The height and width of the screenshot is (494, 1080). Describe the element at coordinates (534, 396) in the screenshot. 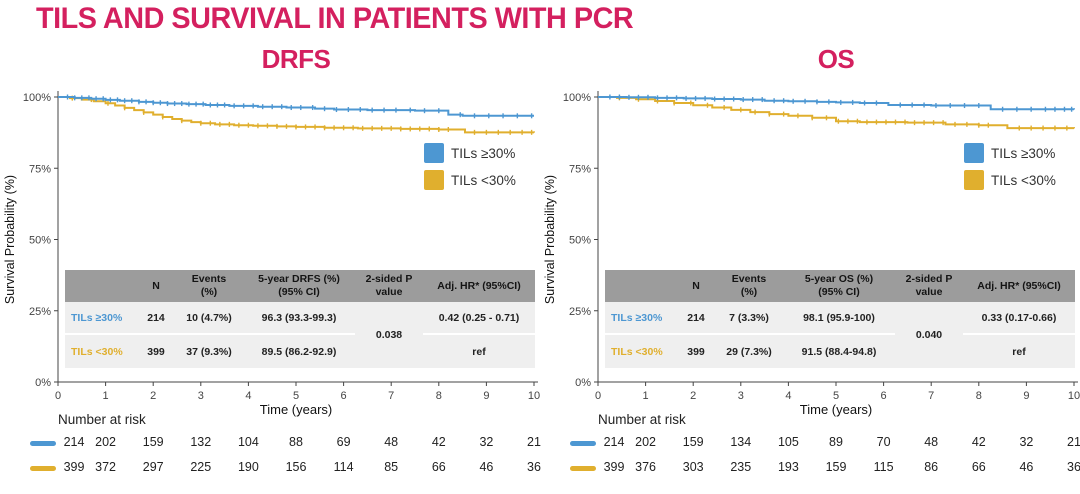

I see `svg-text: 10` at that location.